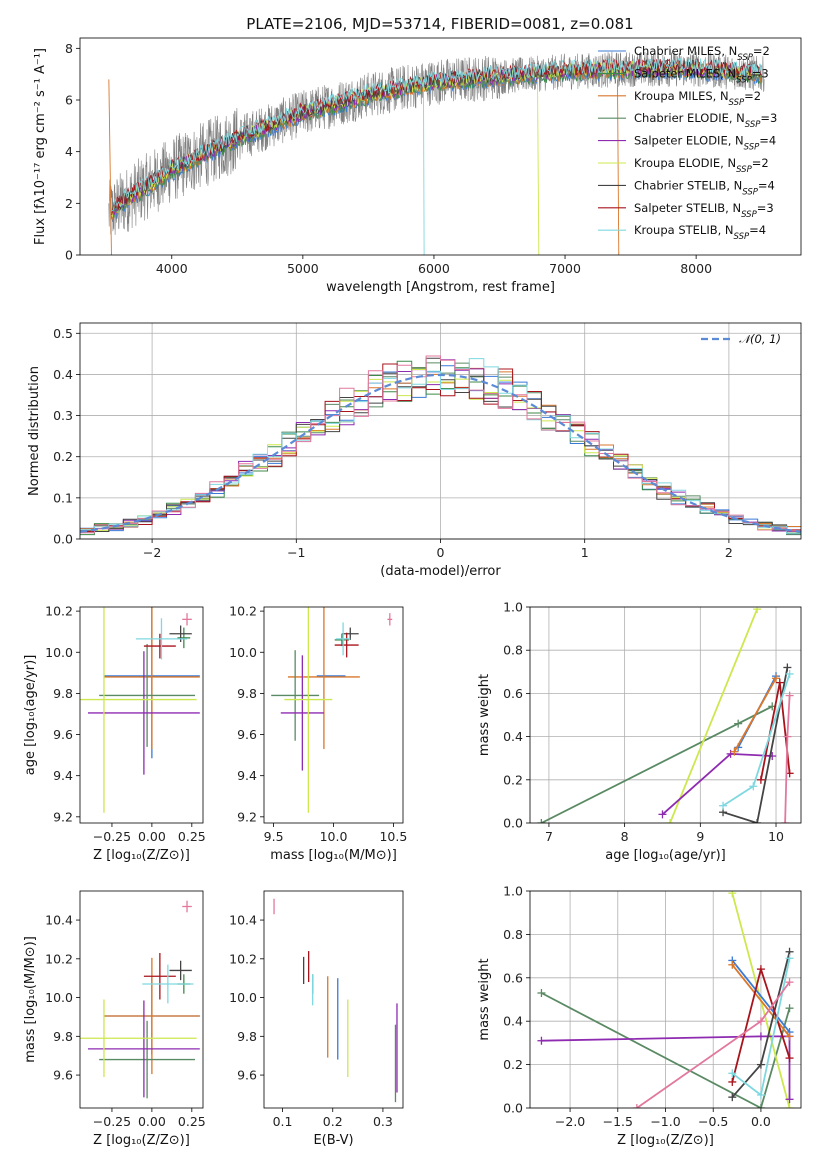 This screenshot has height=1170, width=819. What do you see at coordinates (243, 997) in the screenshot?
I see `mass_vs_EBV-ytick-label: 10.0` at bounding box center [243, 997].